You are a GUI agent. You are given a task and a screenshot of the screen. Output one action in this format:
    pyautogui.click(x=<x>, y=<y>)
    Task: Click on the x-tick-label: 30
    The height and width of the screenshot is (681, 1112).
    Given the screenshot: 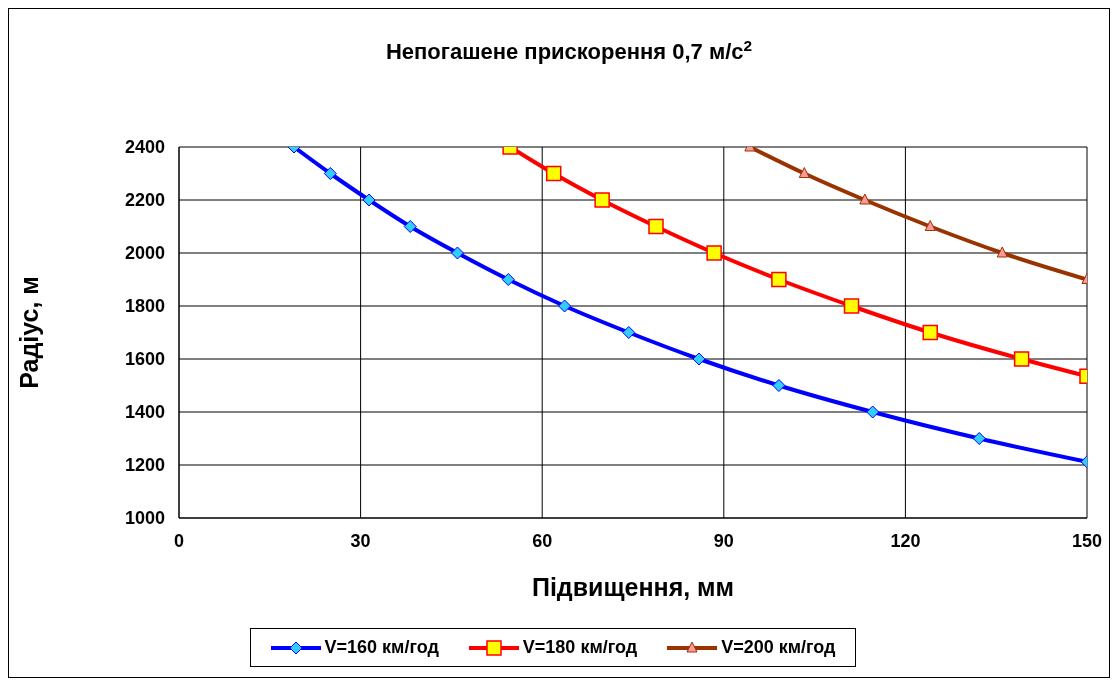 What is the action you would take?
    pyautogui.click(x=360, y=540)
    